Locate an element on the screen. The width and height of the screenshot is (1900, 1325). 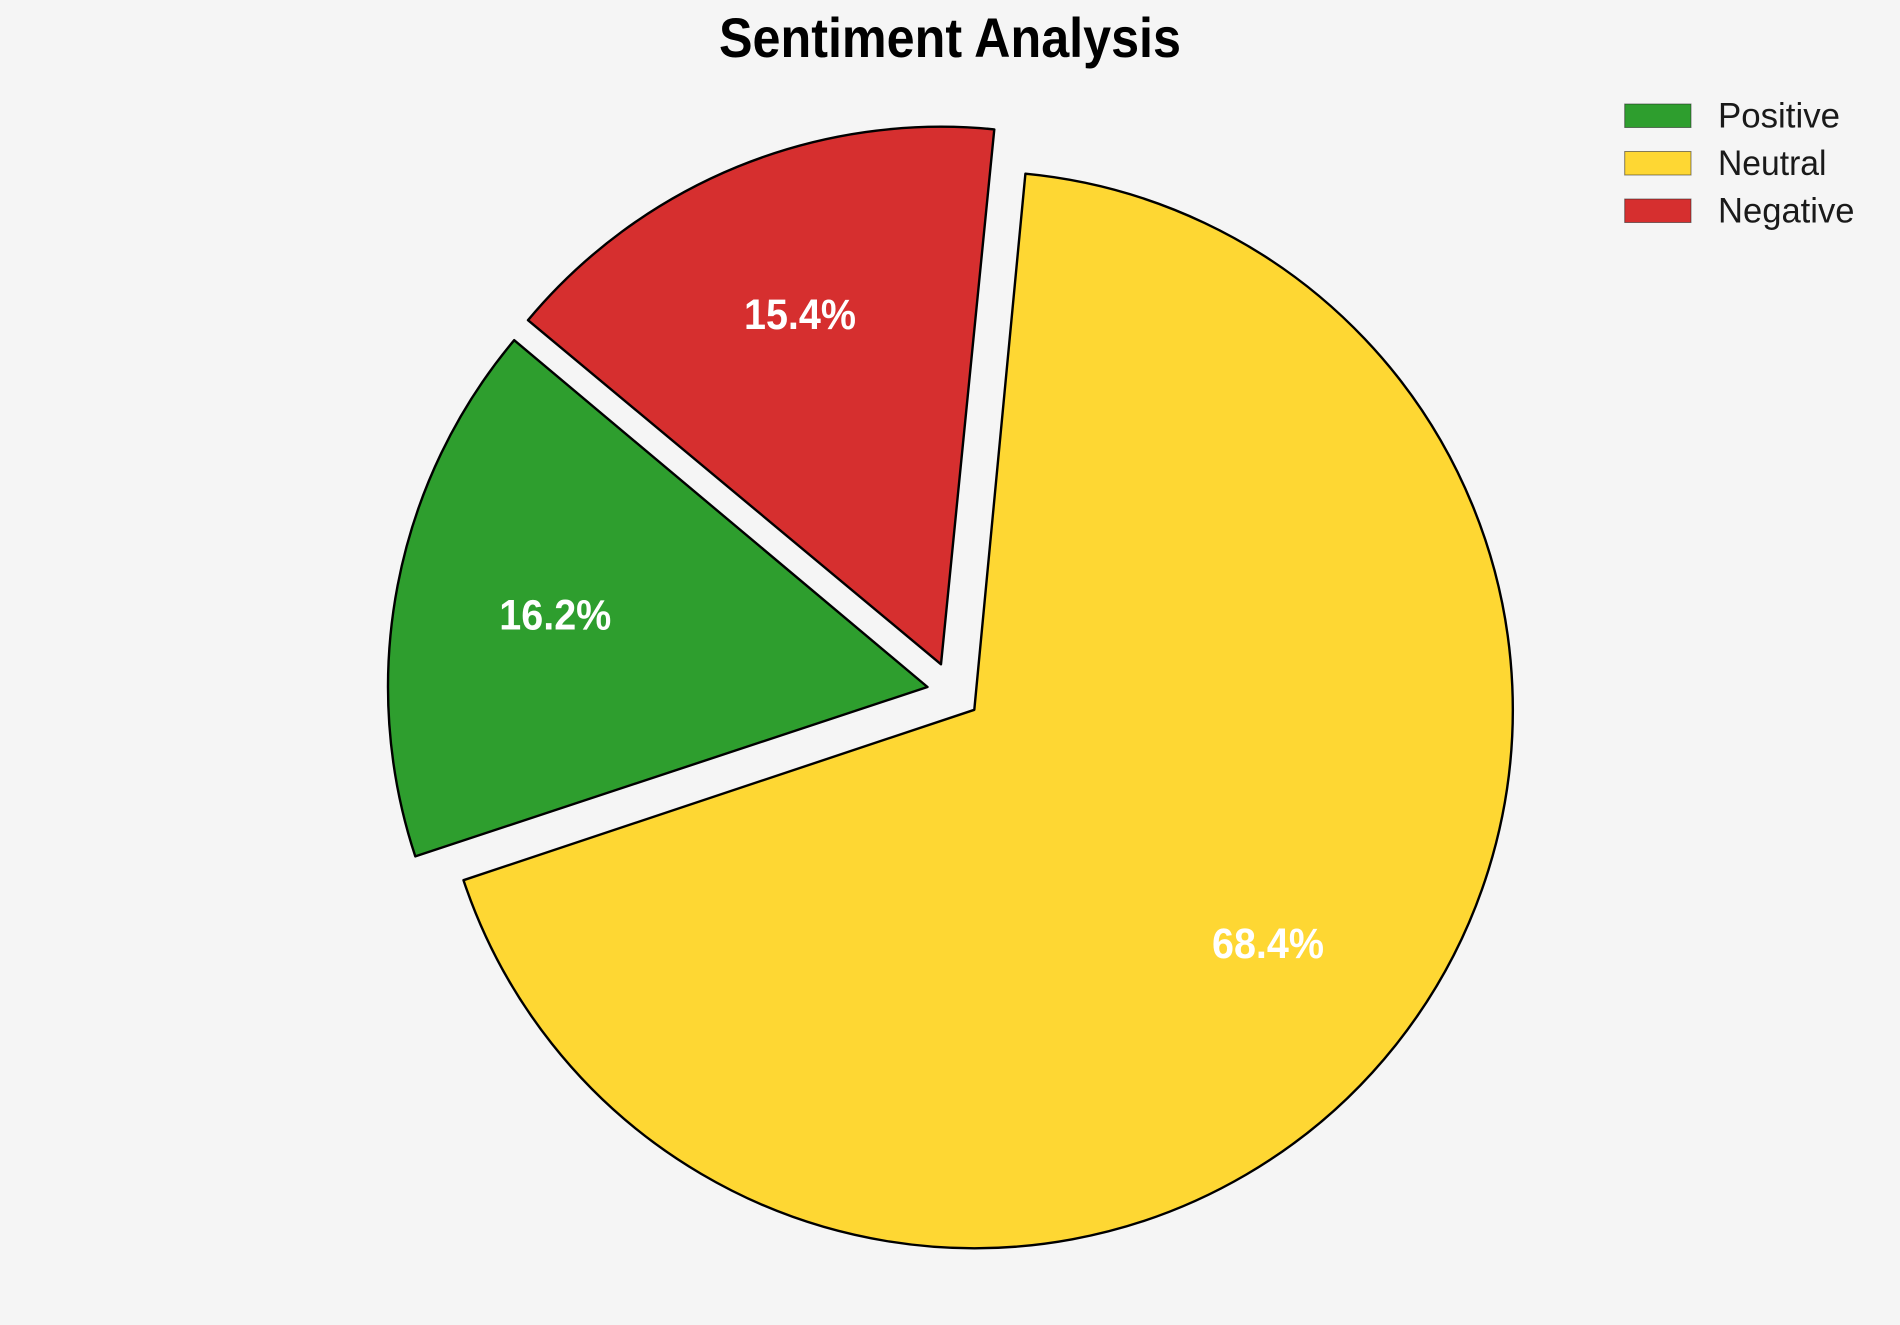
svg-text: Sentiment Analysis is located at coordinates (950, 37).